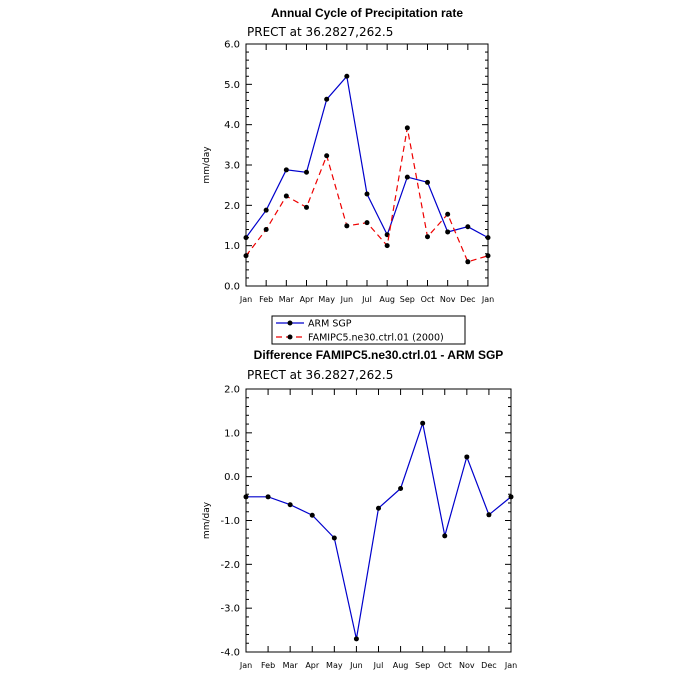  Describe the element at coordinates (230, 609) in the screenshot. I see `y-tick-label: -3.0` at that location.